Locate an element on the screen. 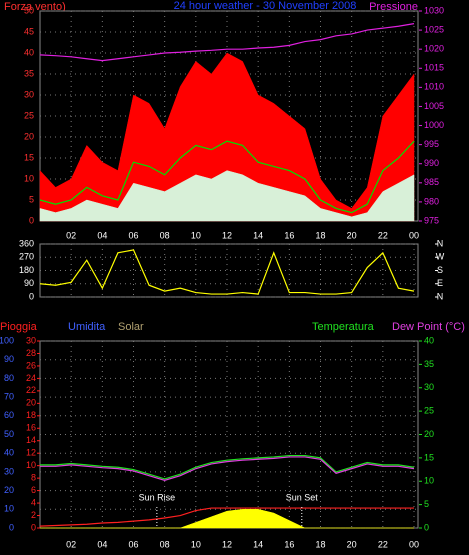 This screenshot has height=555, width=469. y2-tick-label: 980 is located at coordinates (431, 201).